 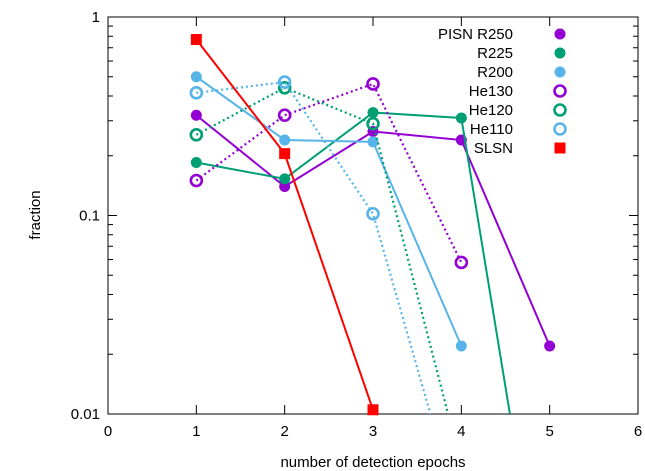 I want to click on legend-label: PISN R250, so click(x=475, y=34).